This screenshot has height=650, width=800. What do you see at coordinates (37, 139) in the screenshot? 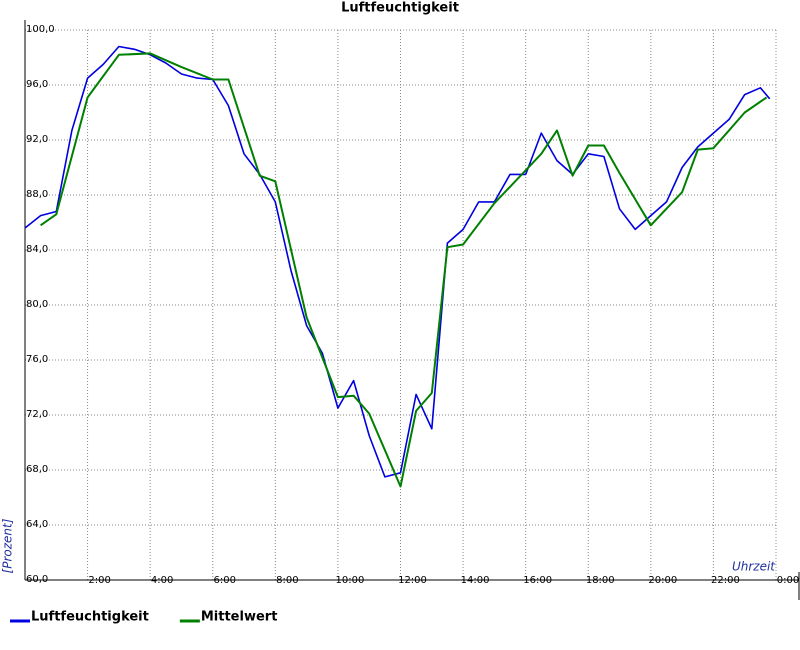
I see `y-tick-label: 92,0` at bounding box center [37, 139].